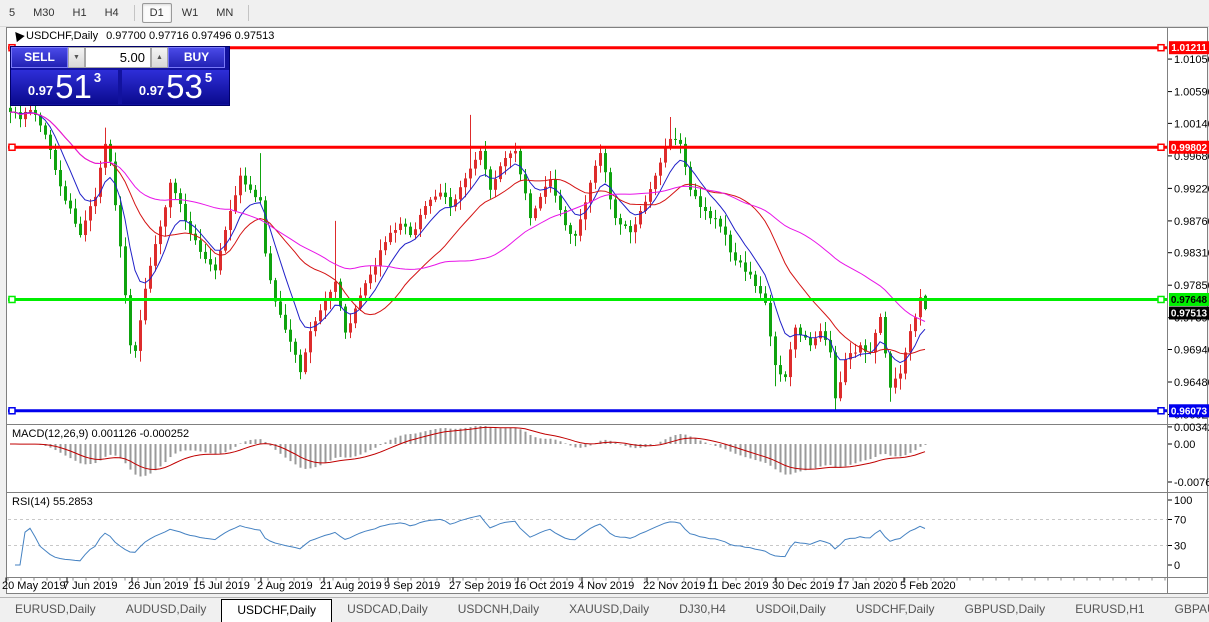 Image resolution: width=1209 pixels, height=622 pixels. What do you see at coordinates (702, 609) in the screenshot?
I see `chart-tab-dj30-h4: DJ30,H4` at bounding box center [702, 609].